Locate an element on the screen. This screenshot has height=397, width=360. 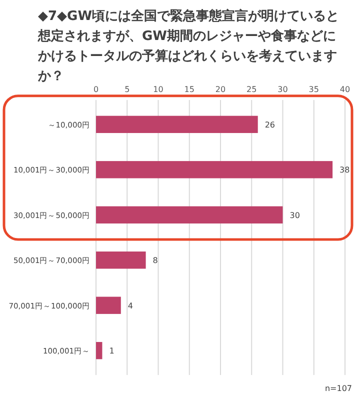
x-tick-label: 10 is located at coordinates (158, 89).